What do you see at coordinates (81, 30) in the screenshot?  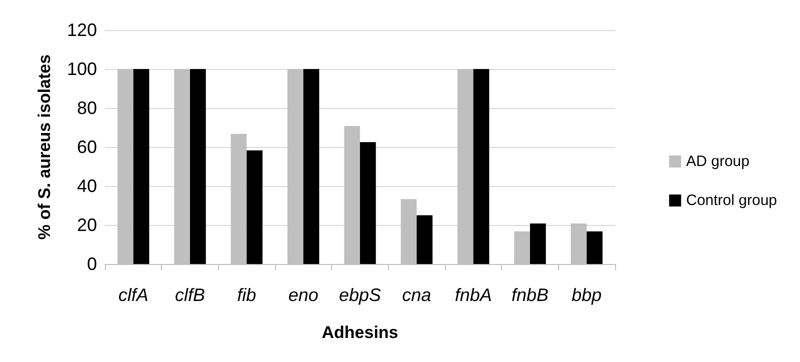 I see `y-tick-label: 120` at bounding box center [81, 30].